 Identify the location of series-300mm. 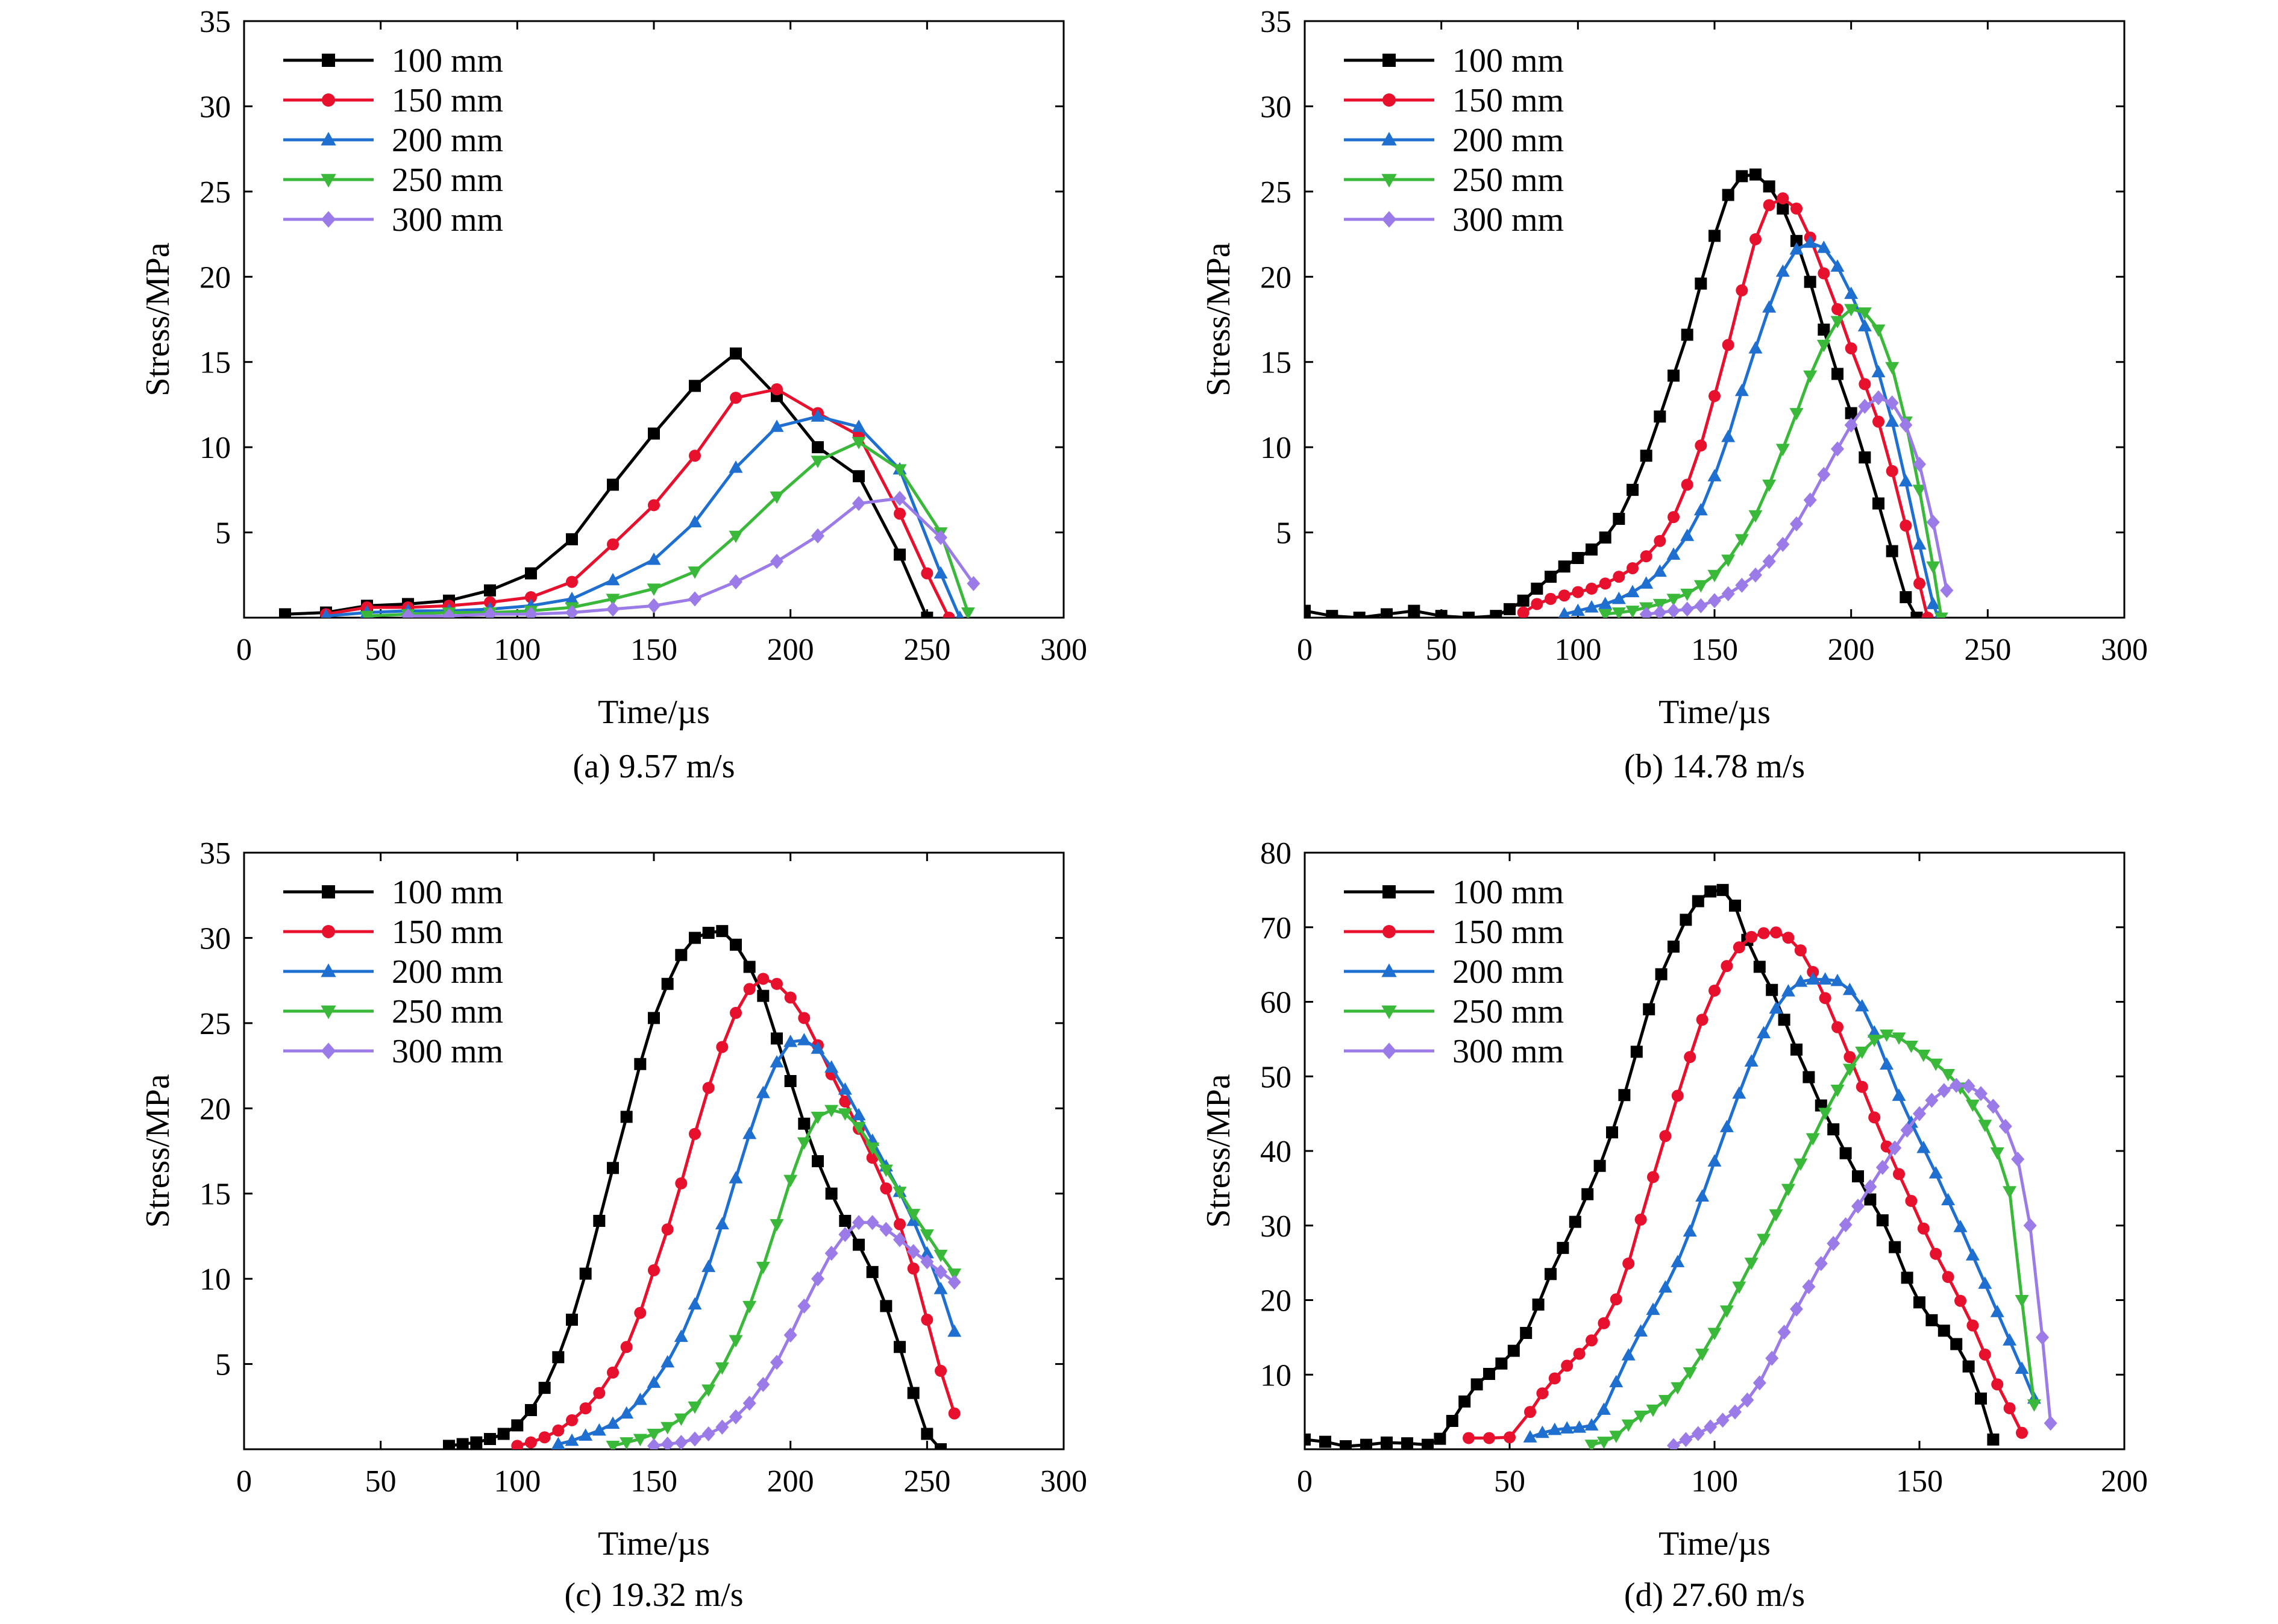
(804, 1332).